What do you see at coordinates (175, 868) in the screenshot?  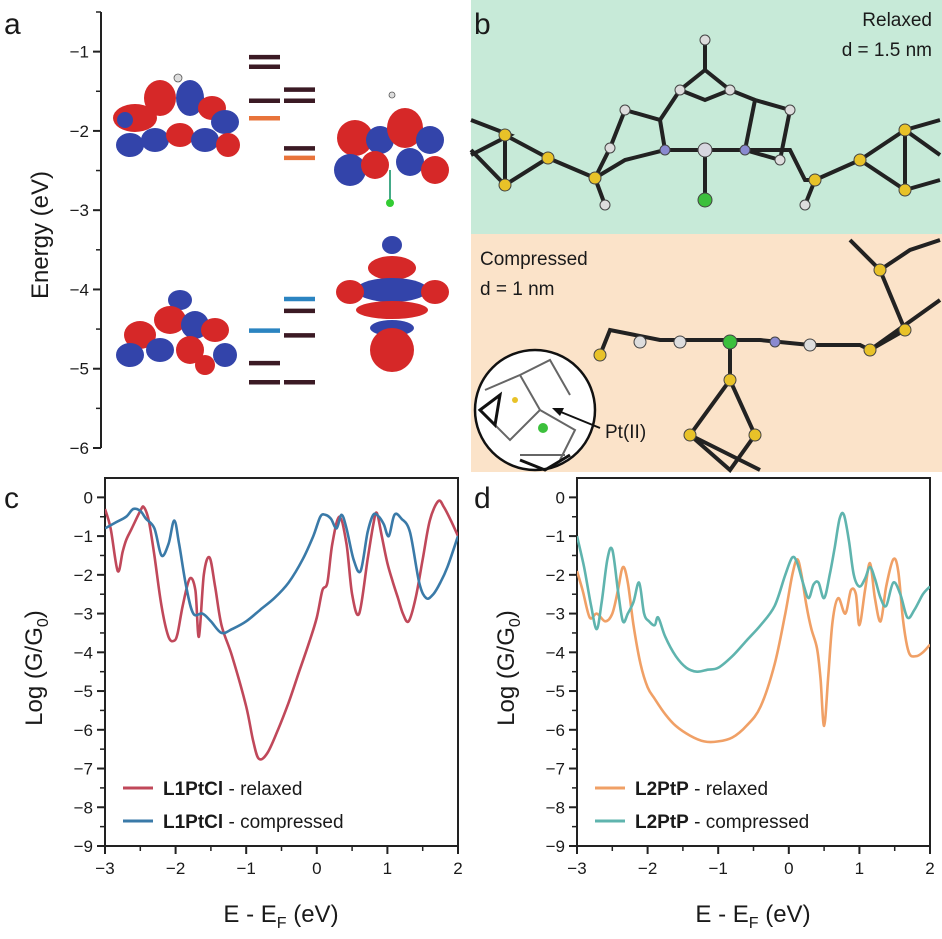 I see `panel-c-xtick-label: −2` at bounding box center [175, 868].